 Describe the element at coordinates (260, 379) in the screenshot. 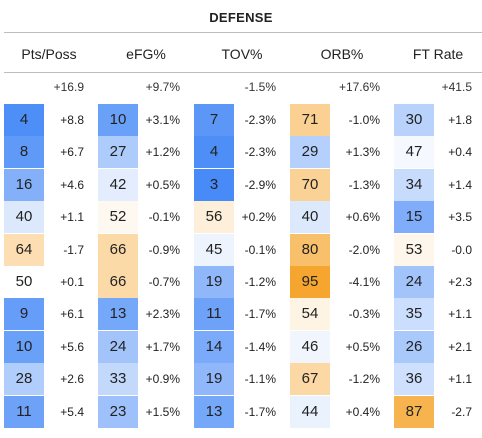

I see `diff-value: -1.1%` at that location.